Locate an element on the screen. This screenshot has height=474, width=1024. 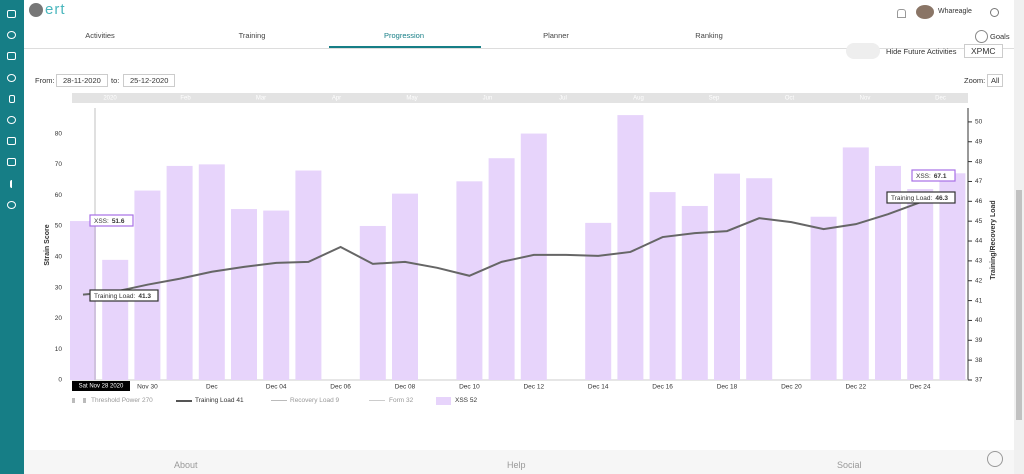
tooltip-value: 41.3 is located at coordinates (144, 296).